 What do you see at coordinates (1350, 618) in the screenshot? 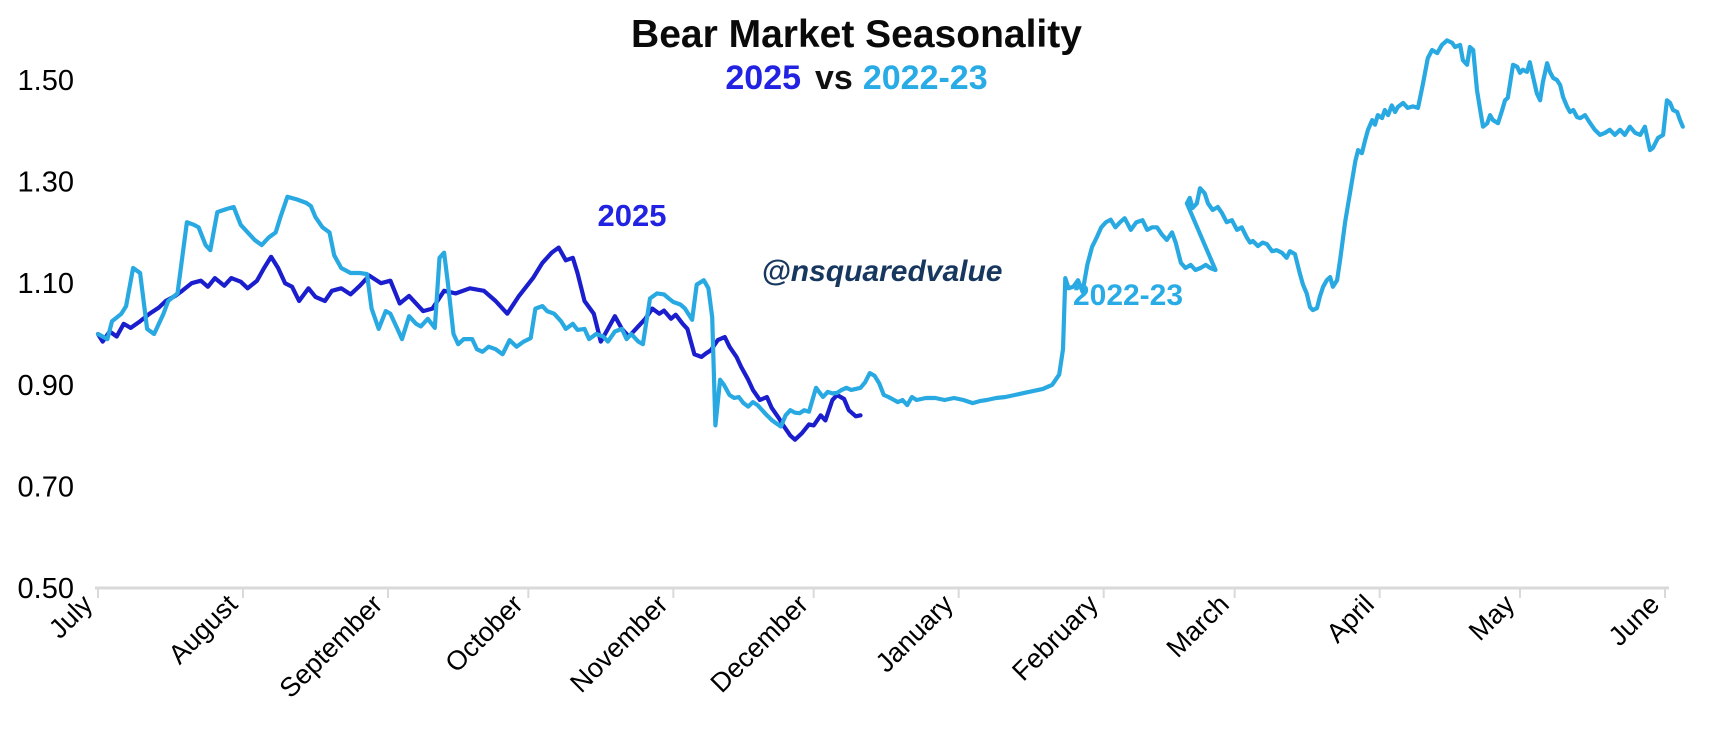
I see `x-tick-label: April` at bounding box center [1350, 618].